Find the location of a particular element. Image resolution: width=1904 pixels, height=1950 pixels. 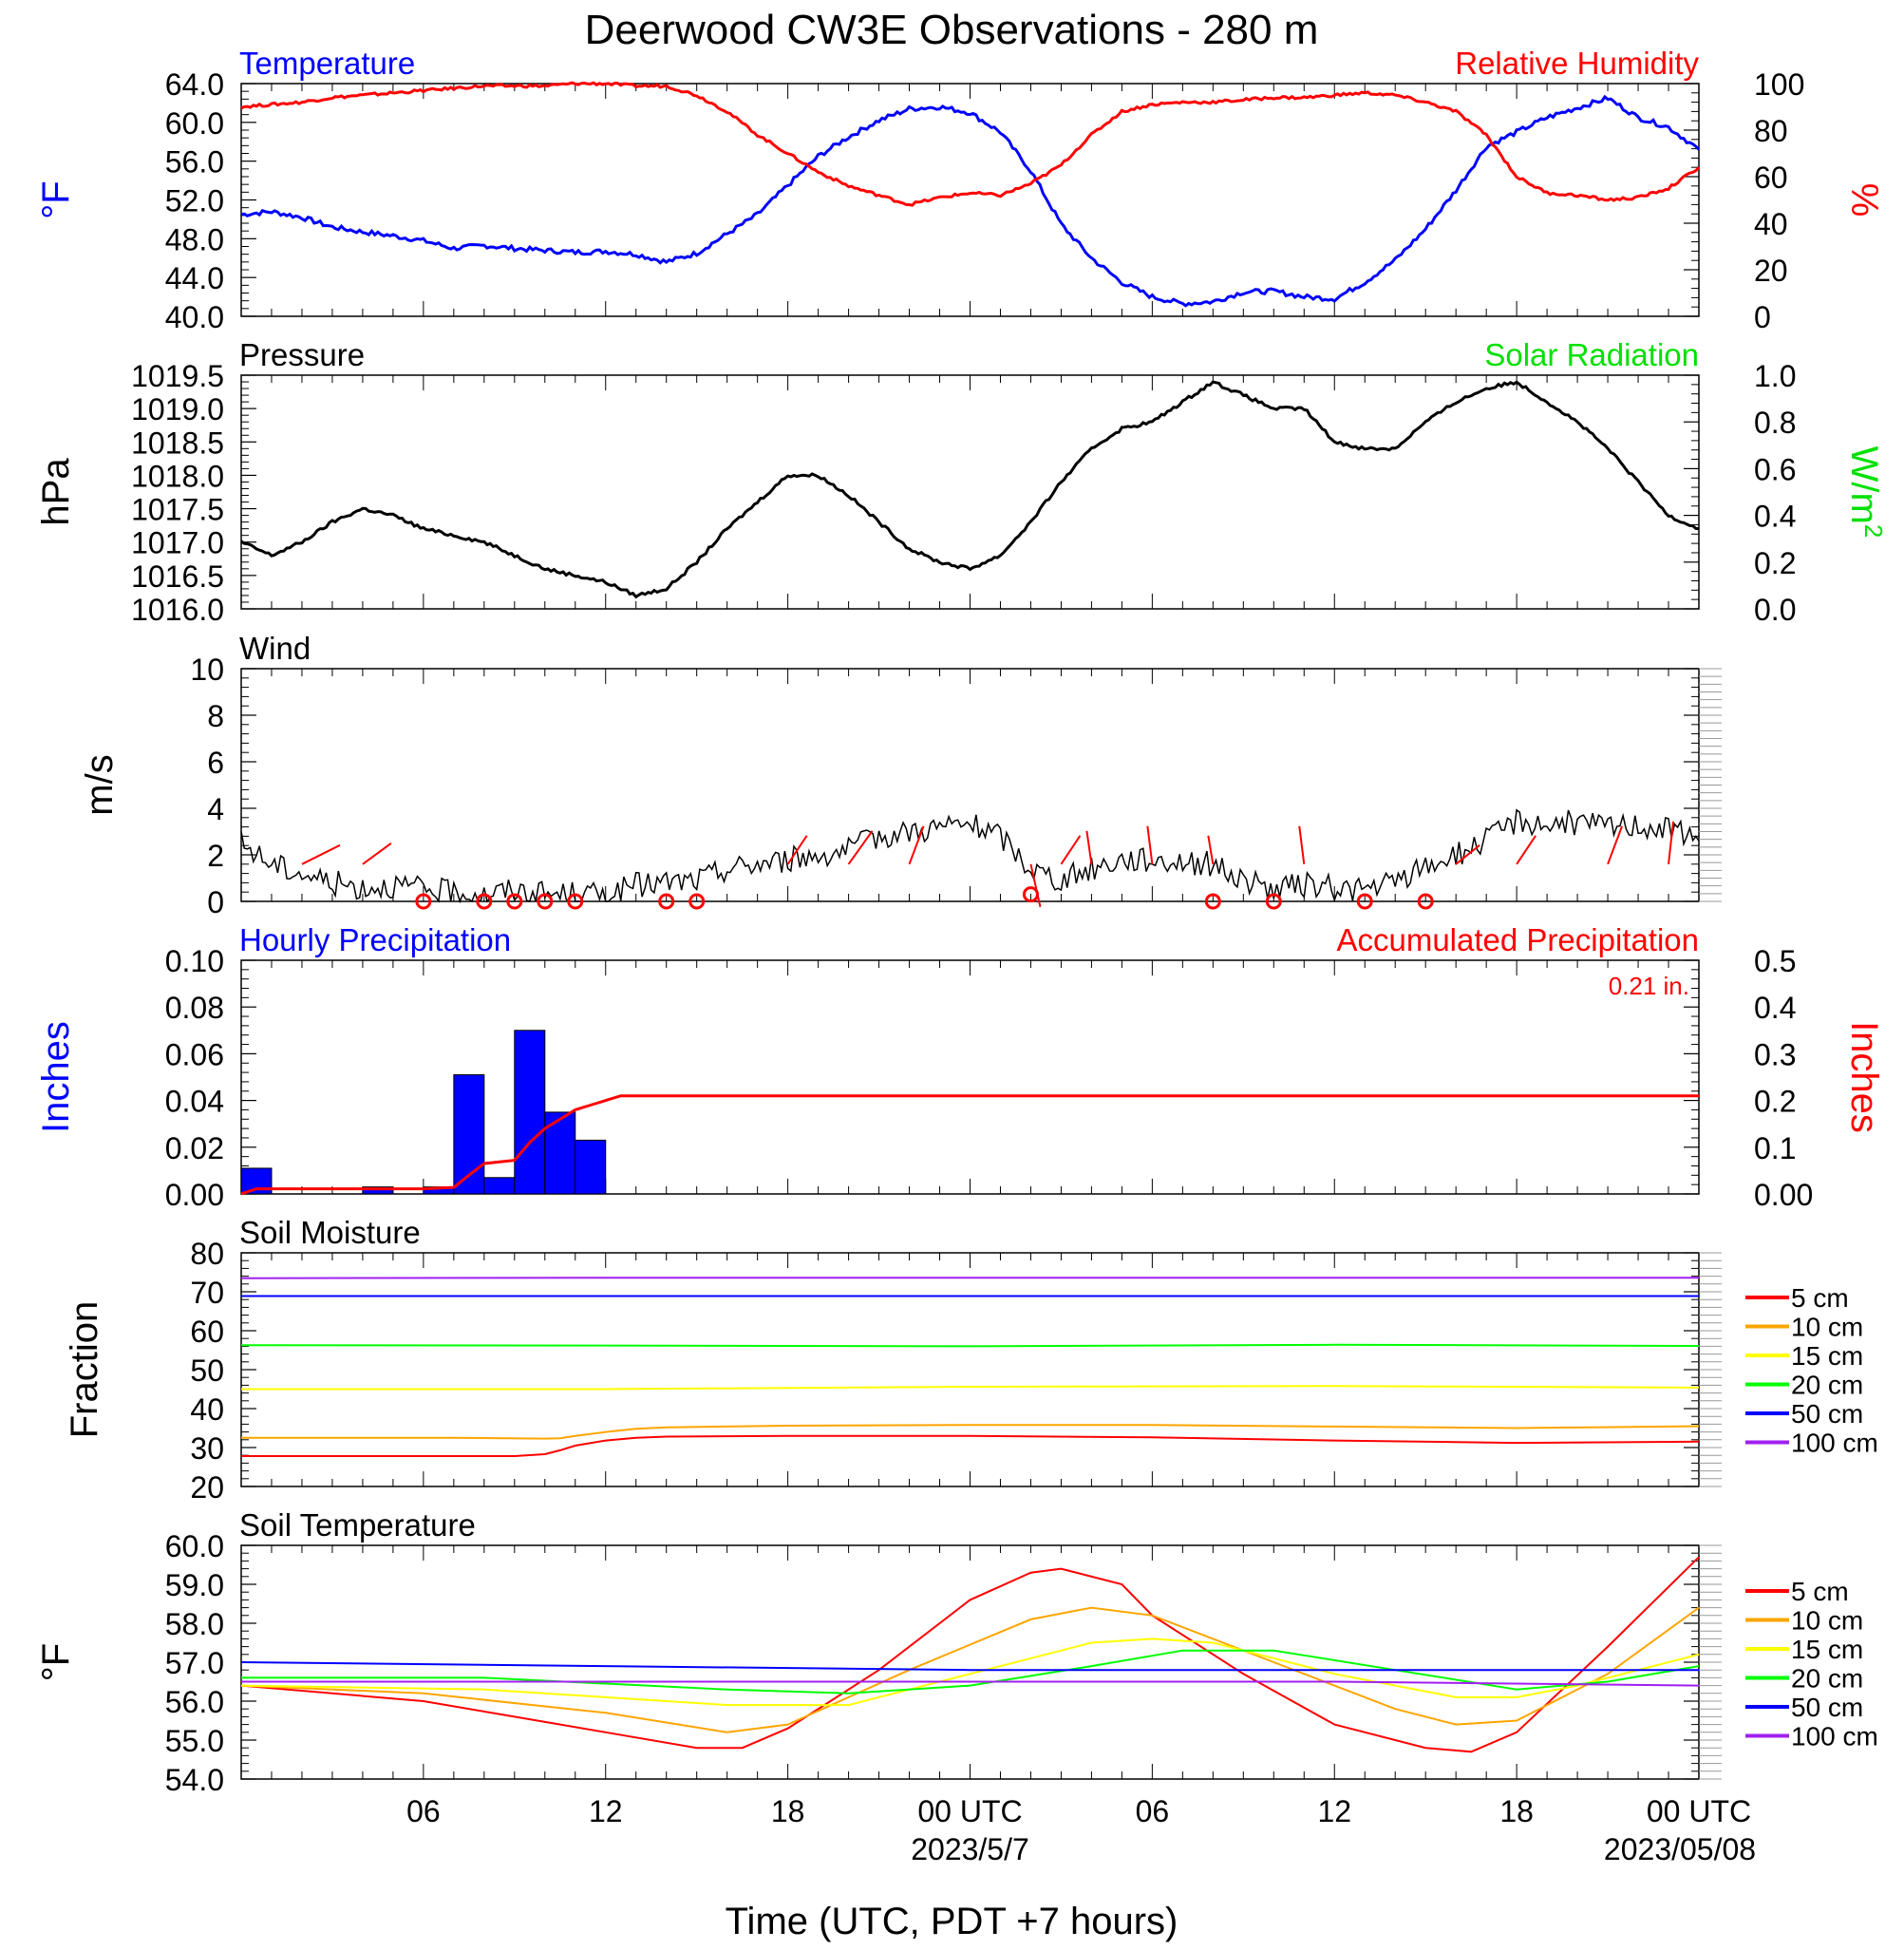

precip-total-label: 0.21 in. is located at coordinates (1649, 986).